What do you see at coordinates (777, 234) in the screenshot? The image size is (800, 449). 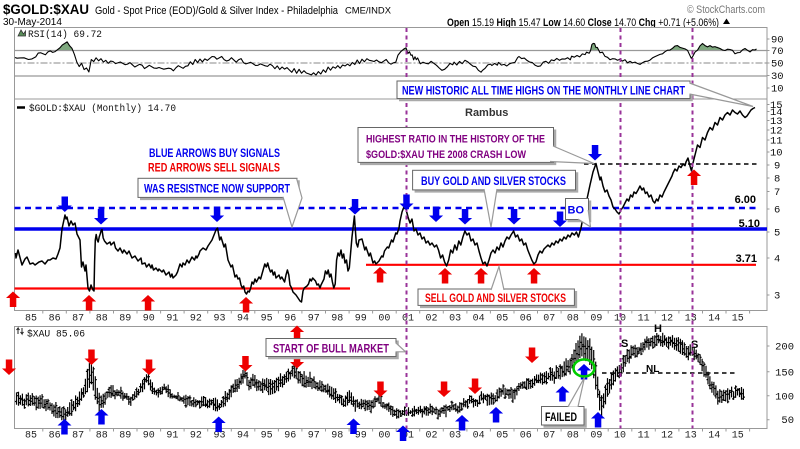 I see `svg-text: 5` at bounding box center [777, 234].